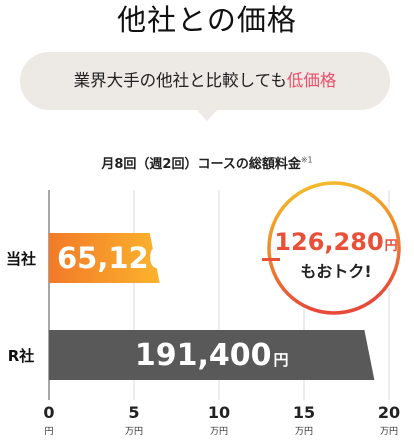 This screenshot has height=441, width=414. I want to click on category-label: 当社, so click(21, 259).